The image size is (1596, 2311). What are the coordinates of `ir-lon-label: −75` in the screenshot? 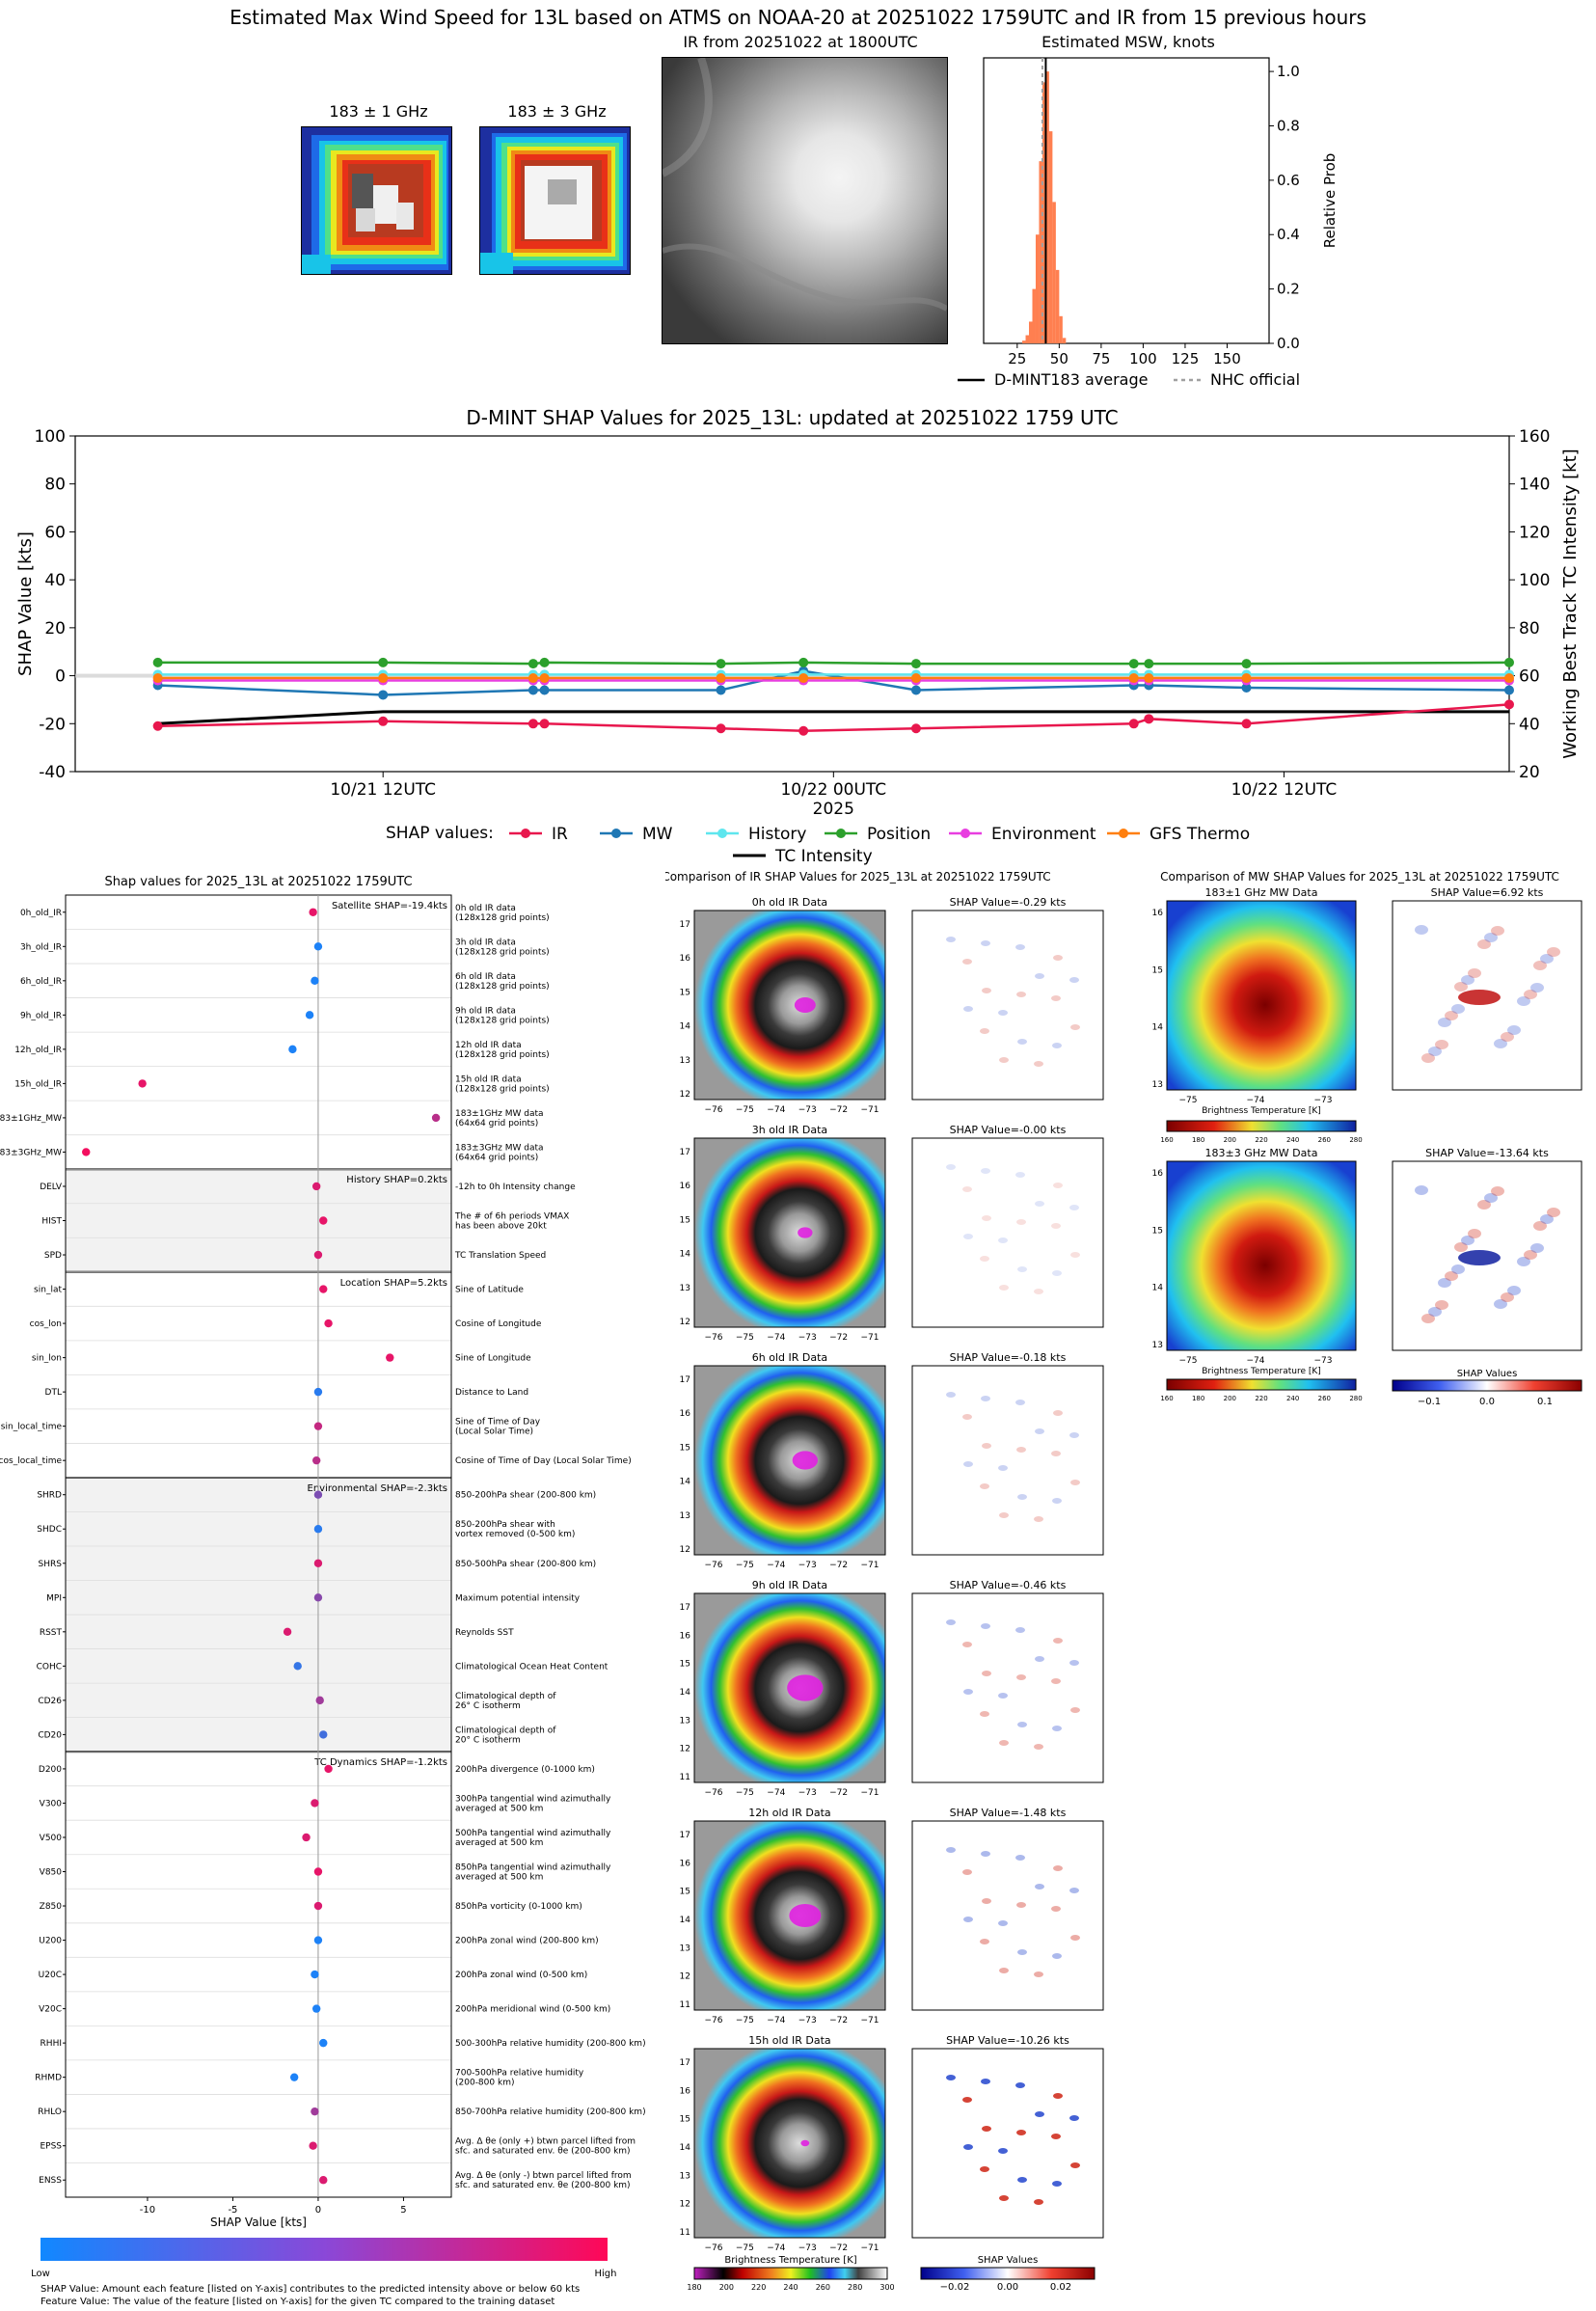 It's located at (745, 2021).